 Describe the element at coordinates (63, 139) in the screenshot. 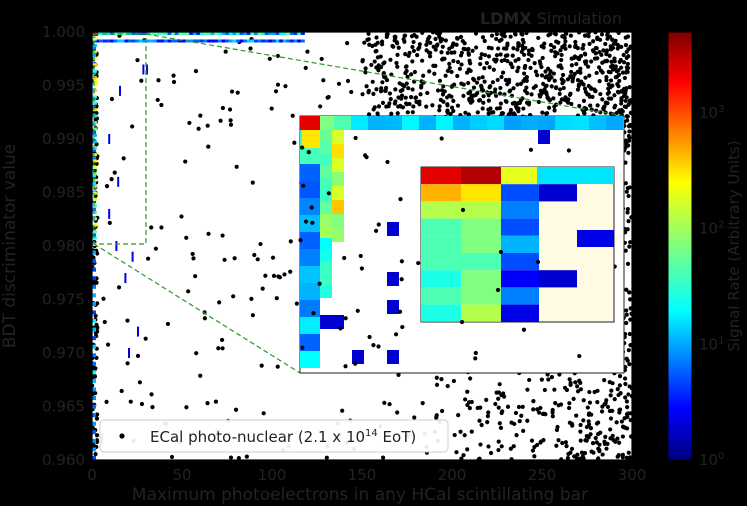

I see `y-tick-label: 0.990` at that location.